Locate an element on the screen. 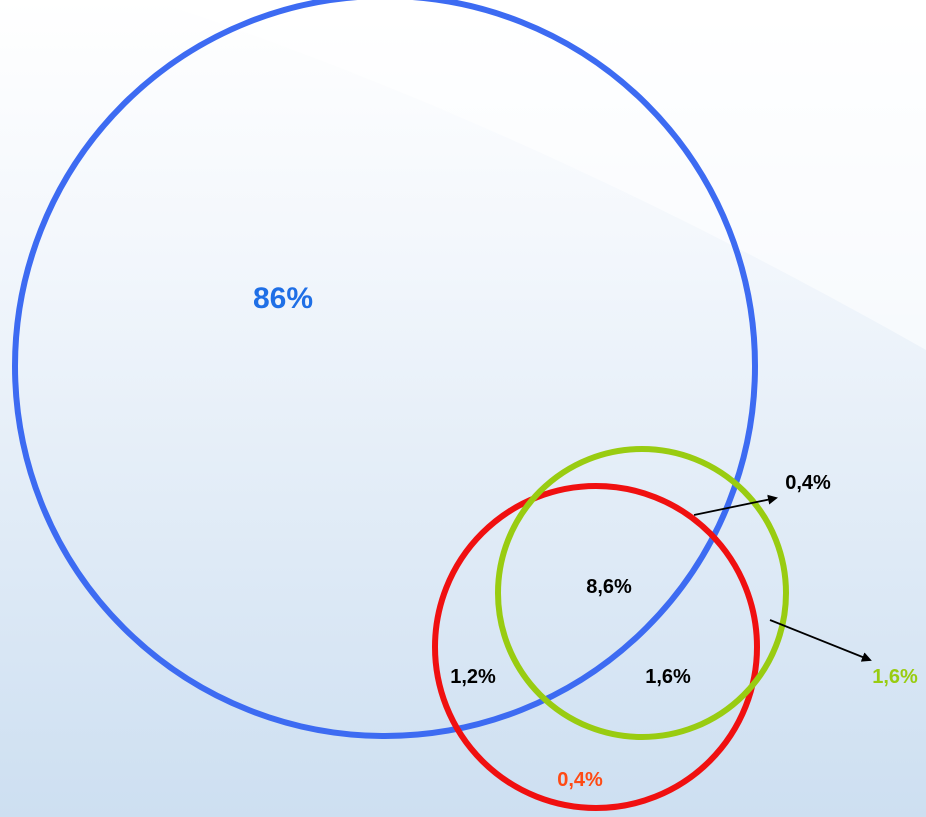 The height and width of the screenshot is (817, 926). green-only-label: 1,6% is located at coordinates (895, 677).